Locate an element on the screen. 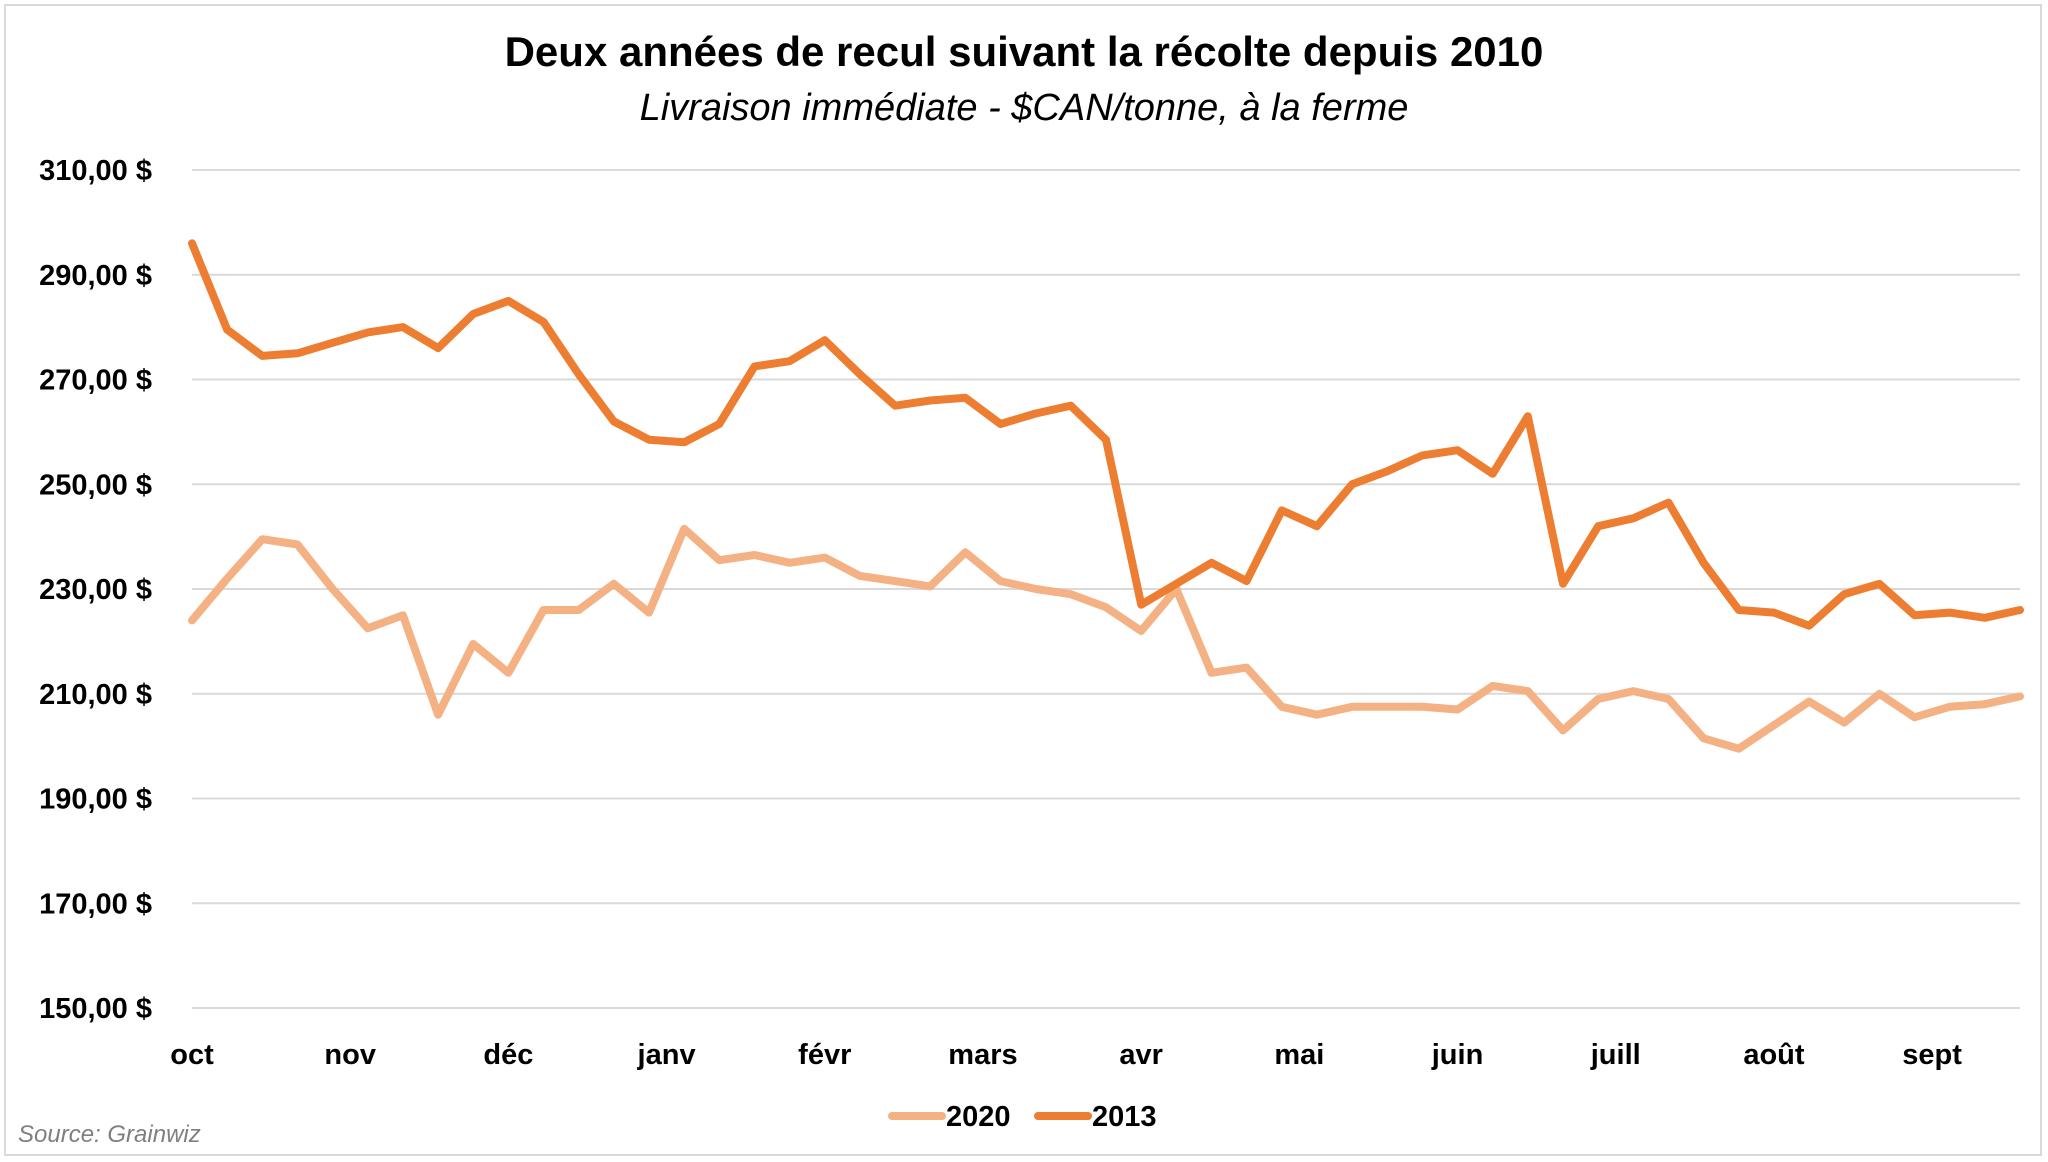 Image resolution: width=2048 pixels, height=1162 pixels. legend-label-2013: 2013 is located at coordinates (1124, 1117).